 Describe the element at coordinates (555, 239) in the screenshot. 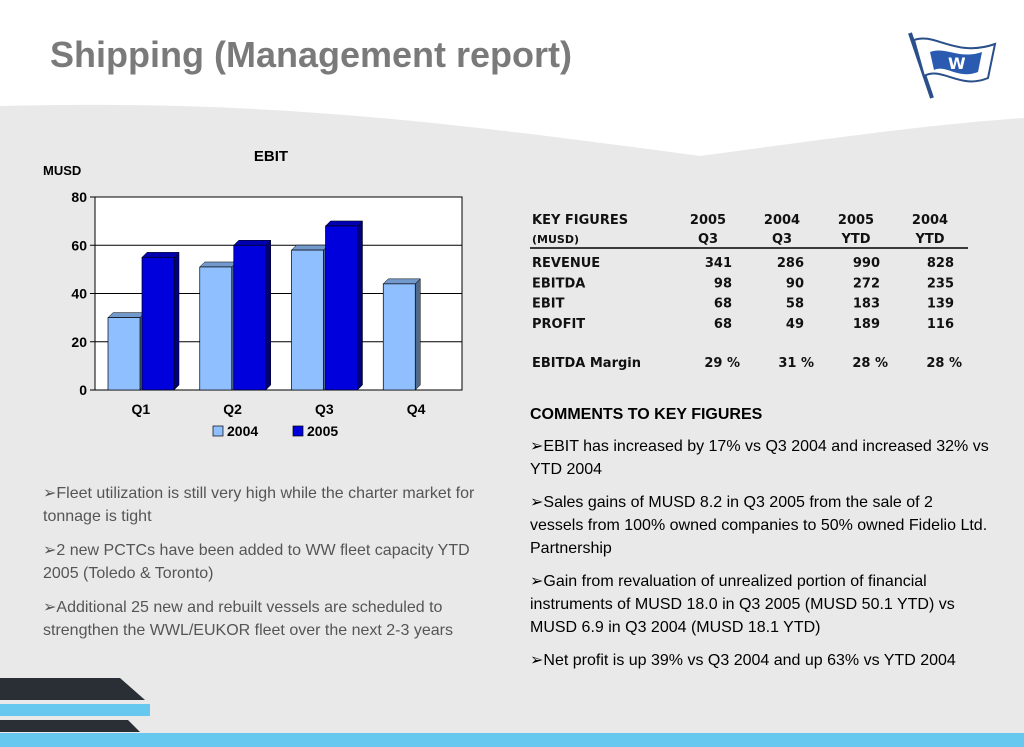

I see `kf-header-unit: (MUSD)` at that location.